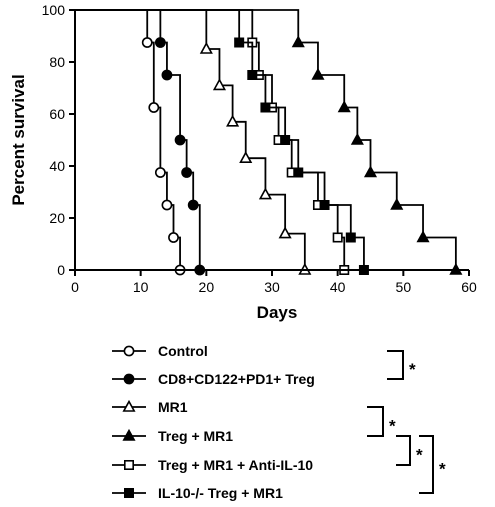 The width and height of the screenshot is (495, 507). I want to click on bracket-4: *, so click(432, 464).